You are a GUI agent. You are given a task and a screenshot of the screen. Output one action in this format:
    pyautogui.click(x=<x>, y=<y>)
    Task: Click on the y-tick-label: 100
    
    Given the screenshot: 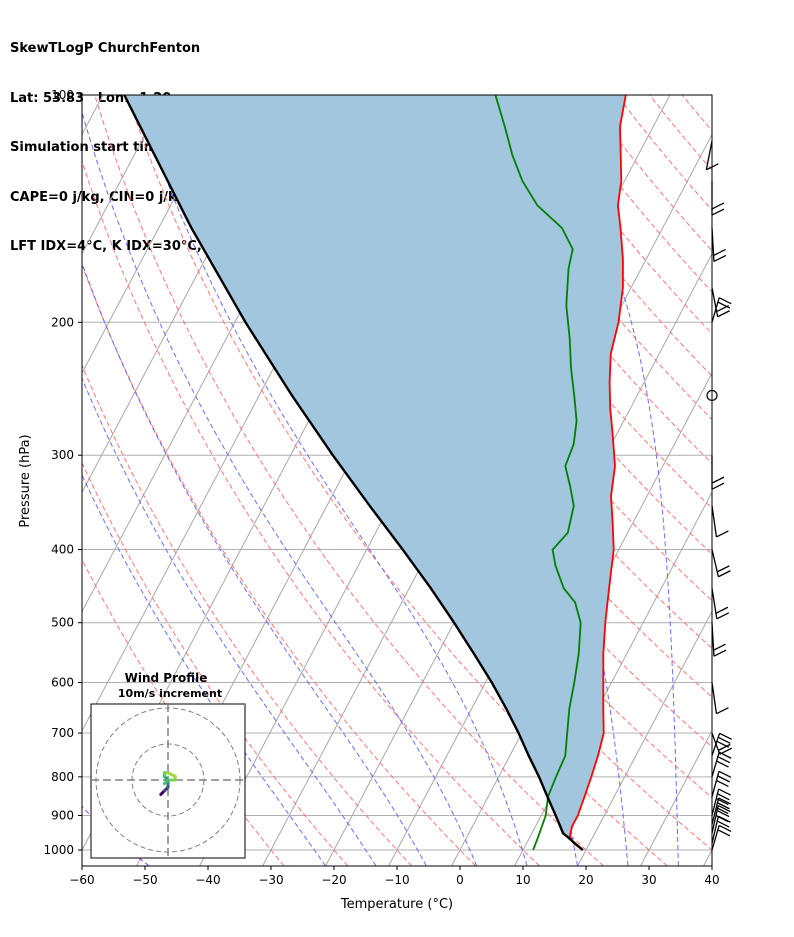 What is the action you would take?
    pyautogui.click(x=62, y=95)
    